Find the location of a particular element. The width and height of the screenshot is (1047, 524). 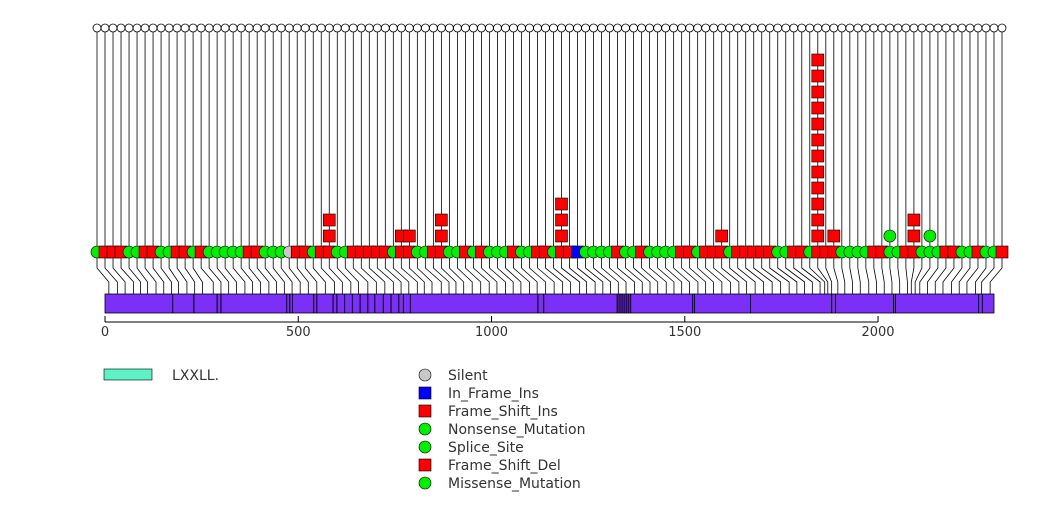

legend-label-splice-site: Splice_Site is located at coordinates (486, 448).